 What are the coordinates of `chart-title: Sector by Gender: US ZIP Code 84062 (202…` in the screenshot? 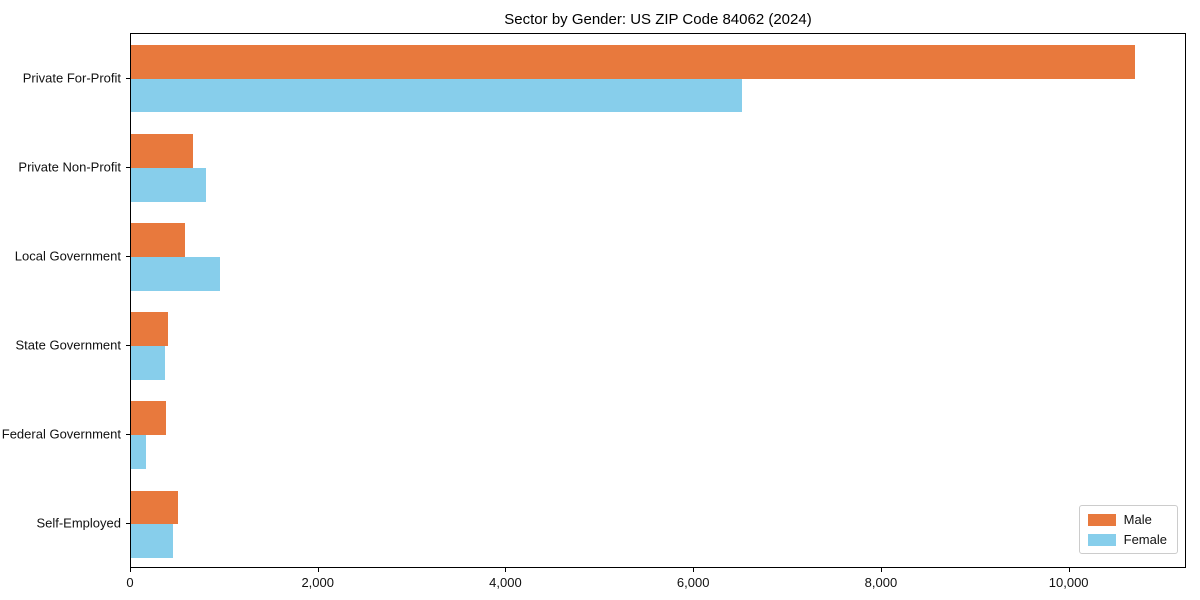 It's located at (658, 19).